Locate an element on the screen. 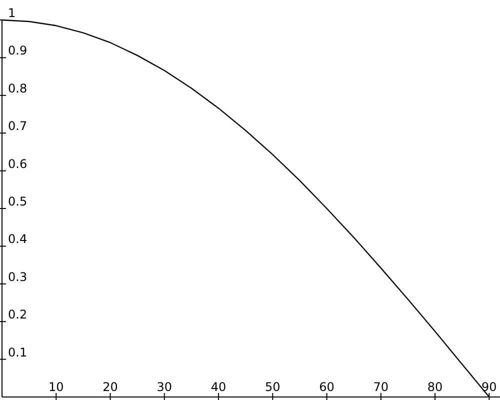 This screenshot has width=500, height=400. y-tick-label: 0.6 is located at coordinates (18, 163).